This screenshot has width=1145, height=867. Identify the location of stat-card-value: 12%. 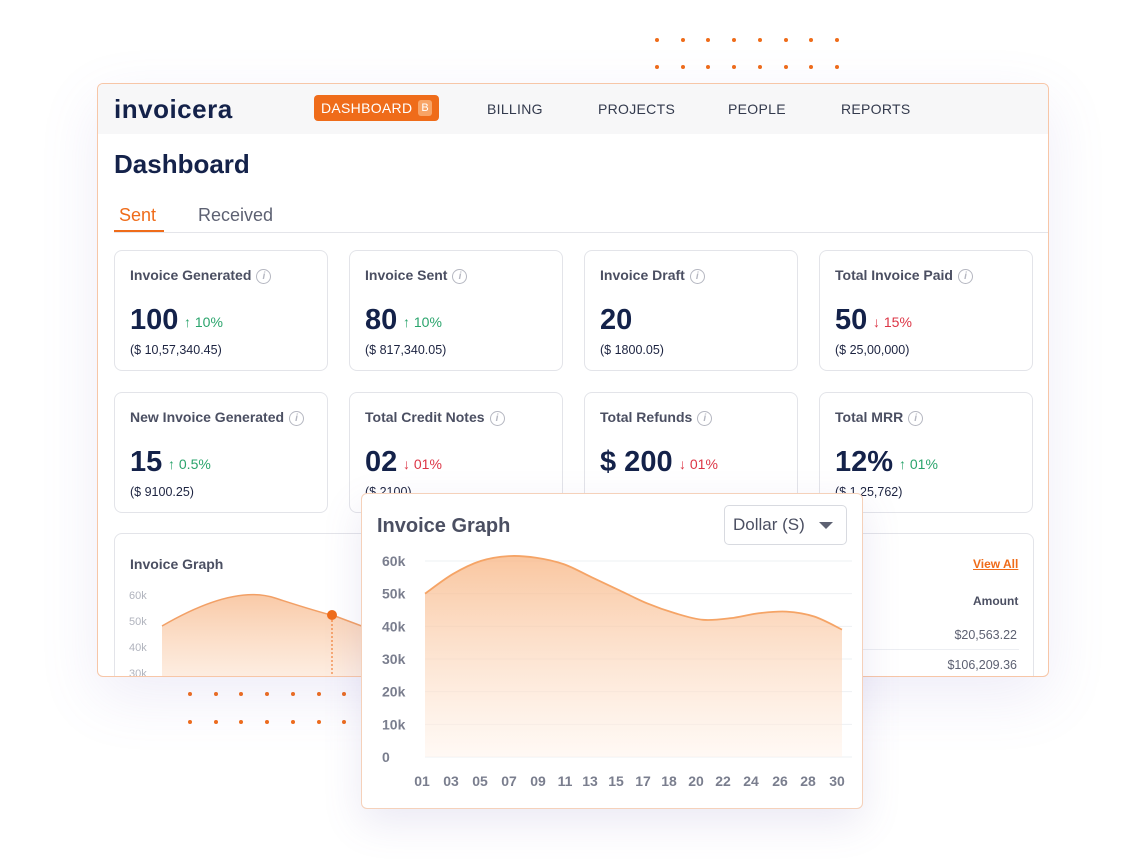
(864, 462).